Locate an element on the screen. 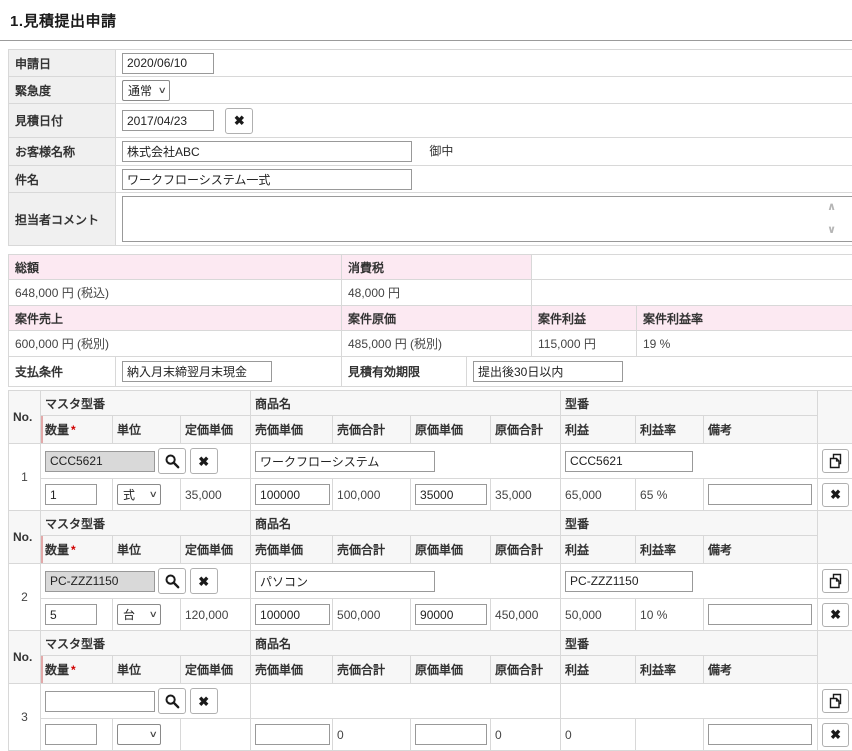 The height and width of the screenshot is (751, 852). list-price-value: 35,000 is located at coordinates (216, 495).